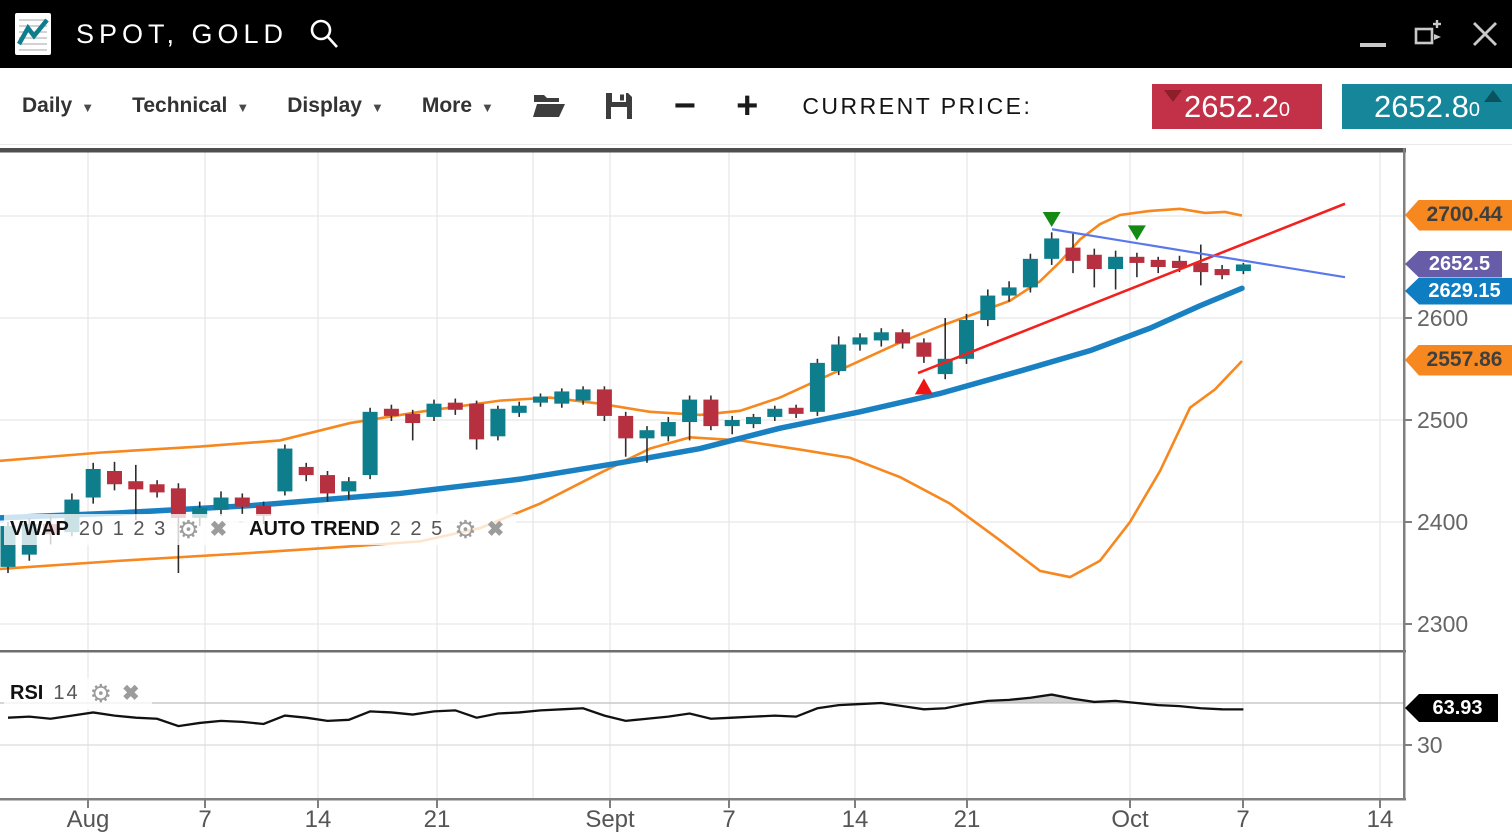 Image resolution: width=1512 pixels, height=838 pixels. What do you see at coordinates (625, 710) in the screenshot?
I see `rsi-line` at bounding box center [625, 710].